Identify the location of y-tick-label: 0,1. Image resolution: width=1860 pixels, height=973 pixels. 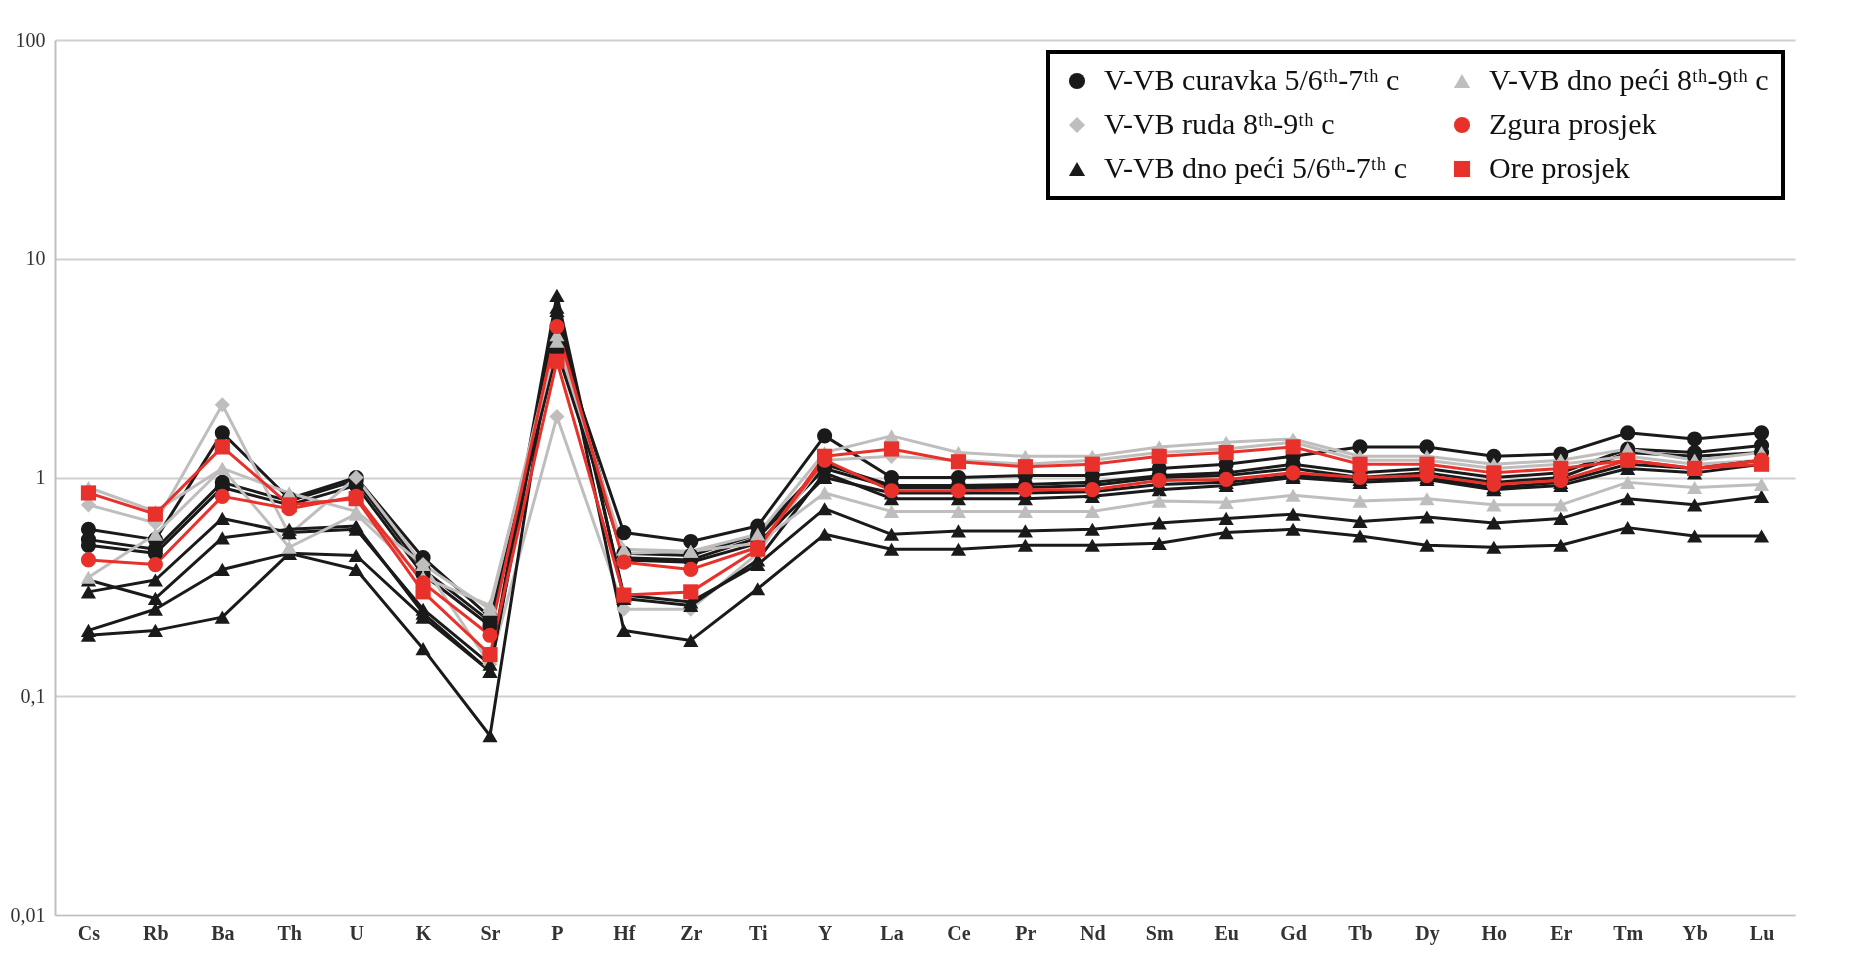
(33, 695).